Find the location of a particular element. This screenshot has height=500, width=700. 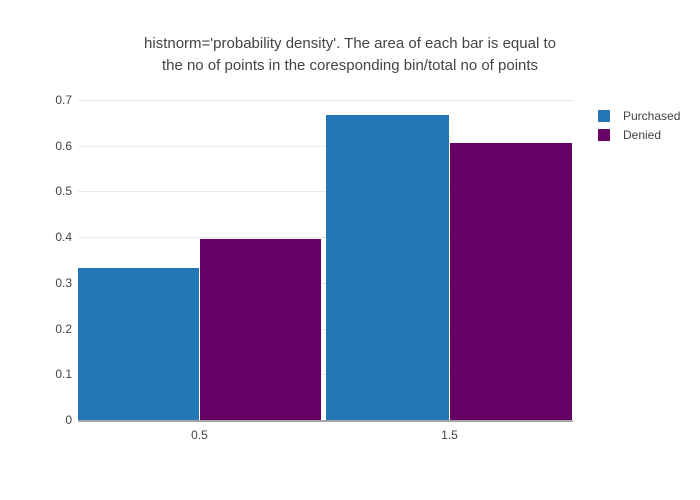

y-axis-tick-label: 0.2 is located at coordinates (63, 328).